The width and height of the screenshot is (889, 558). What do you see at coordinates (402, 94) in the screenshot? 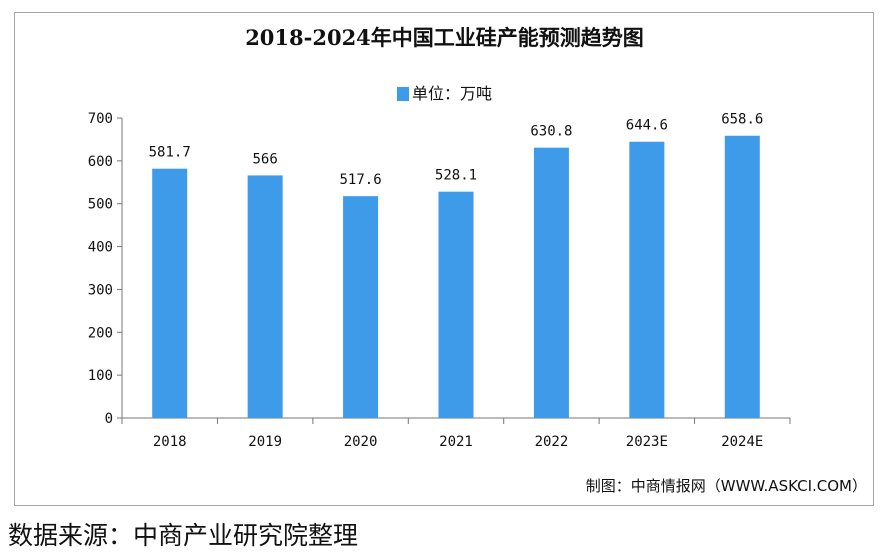
I see `legend-swatch` at bounding box center [402, 94].